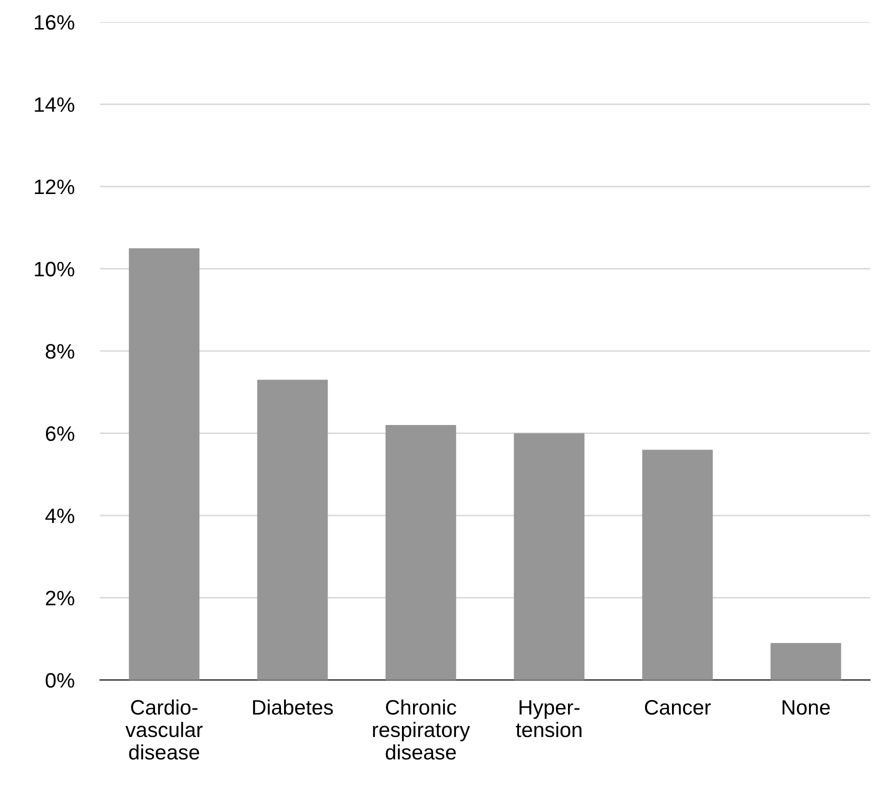 The width and height of the screenshot is (883, 801). I want to click on x-tick-label: Cardio- vascular disease, so click(164, 729).